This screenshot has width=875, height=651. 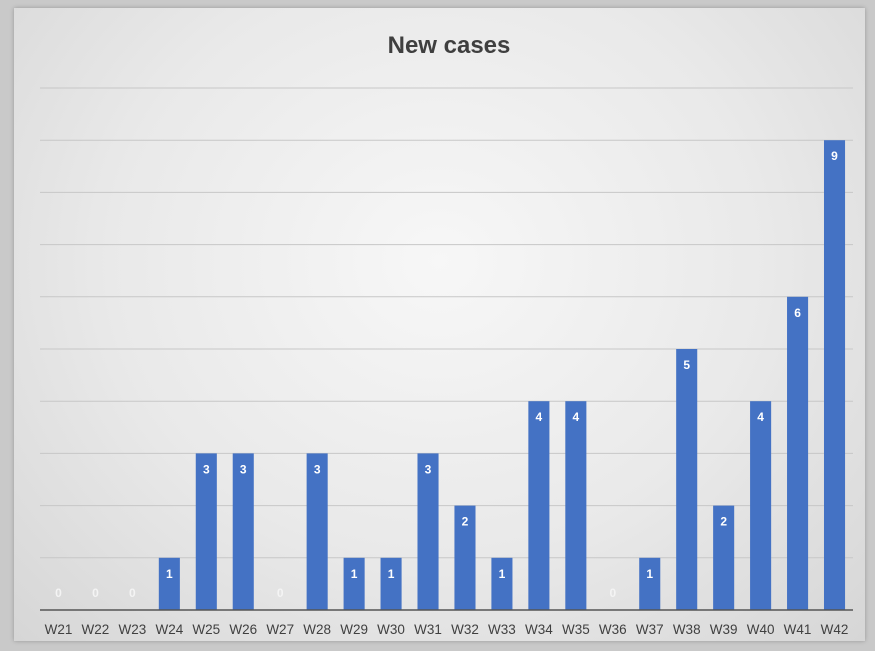 I want to click on data-label-w38: 5, so click(x=686, y=365).